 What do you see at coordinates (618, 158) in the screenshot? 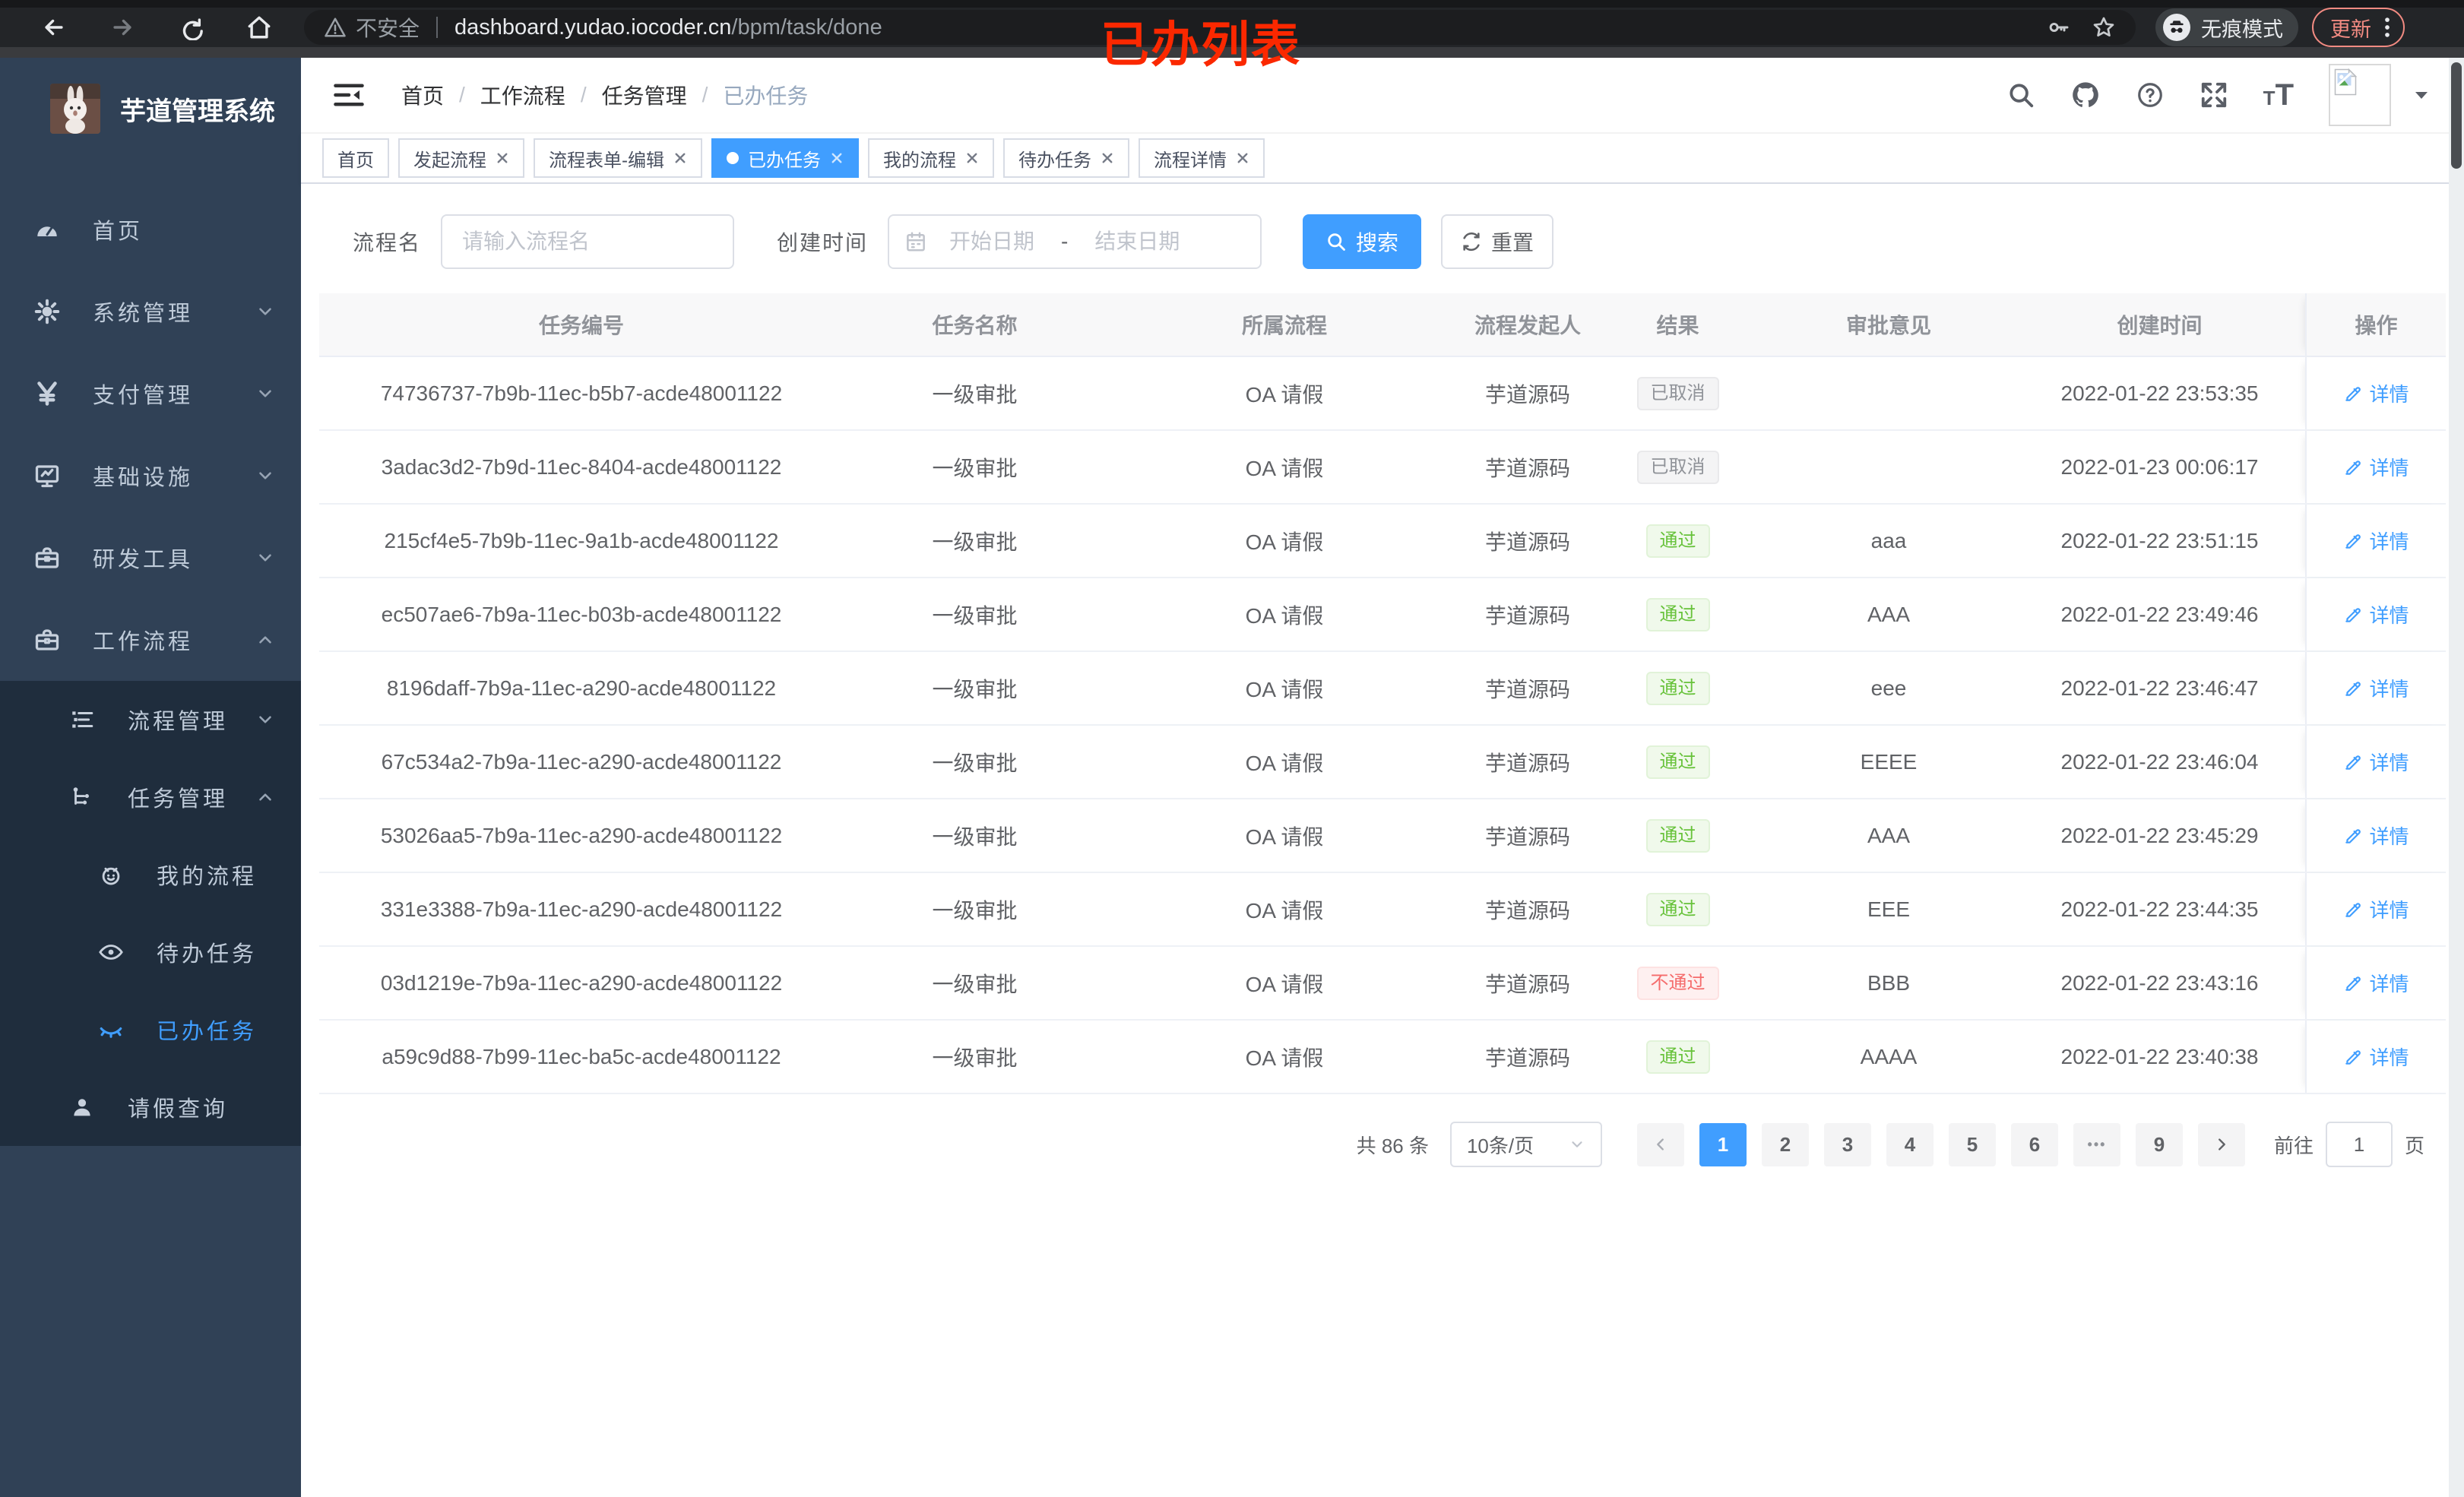
I see `tab-process-form-edit: 流程表单-编辑` at bounding box center [618, 158].